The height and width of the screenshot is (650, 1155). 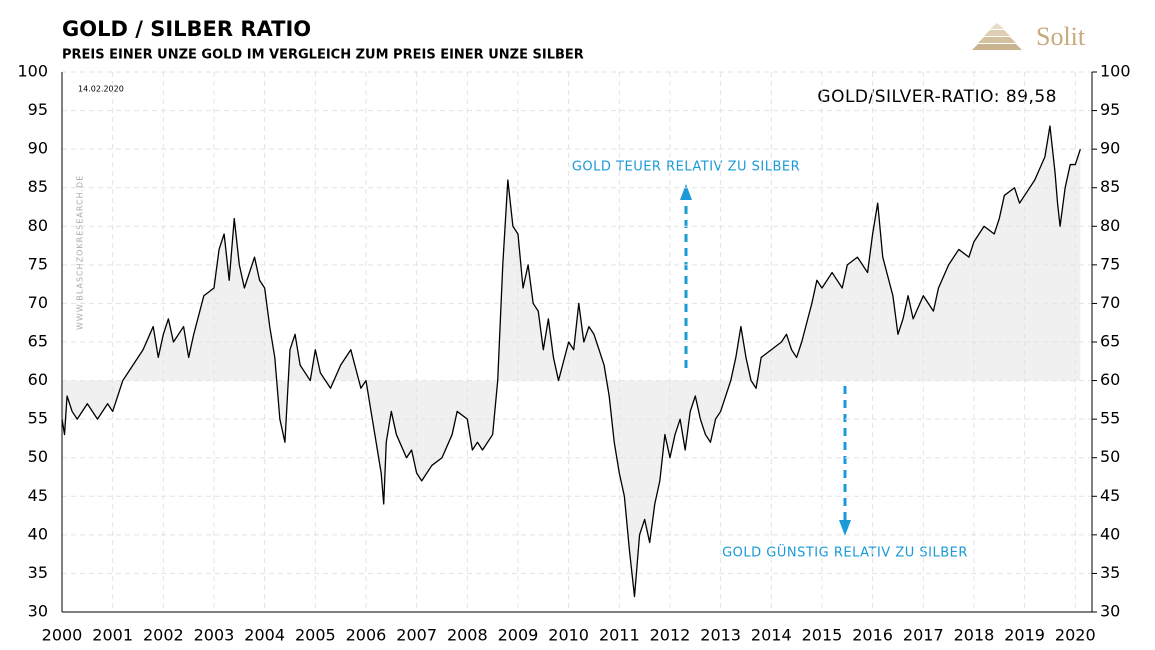 What do you see at coordinates (771, 635) in the screenshot?
I see `x-tick-label: 2014` at bounding box center [771, 635].